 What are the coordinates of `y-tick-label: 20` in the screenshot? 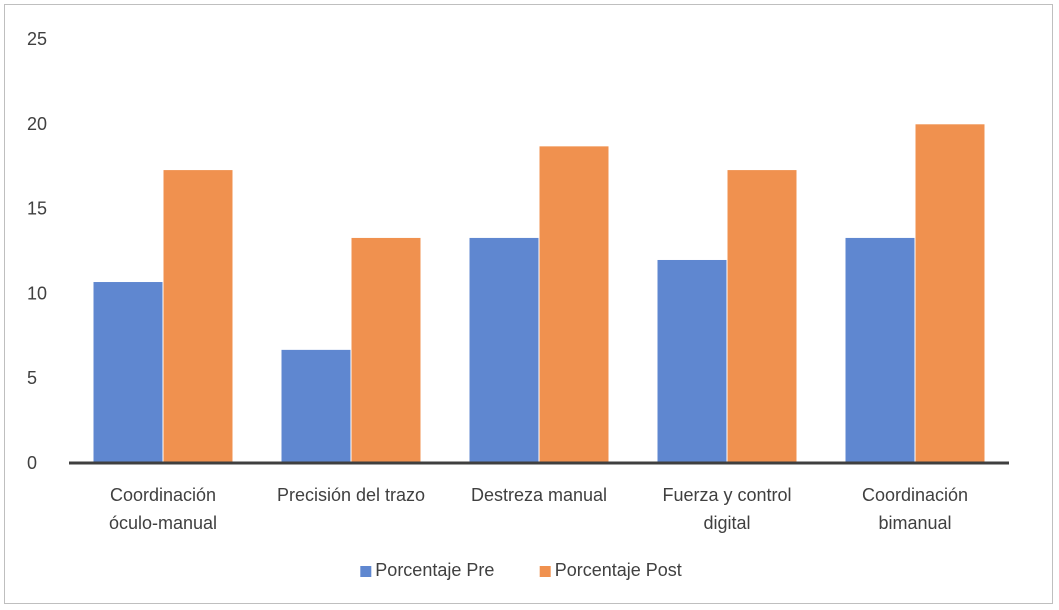 It's located at (37, 124).